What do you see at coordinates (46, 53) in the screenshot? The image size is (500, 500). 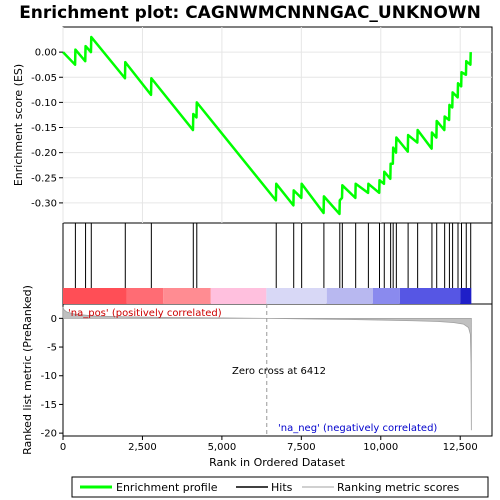 I see `es-tick-label: 0.00` at bounding box center [46, 53].